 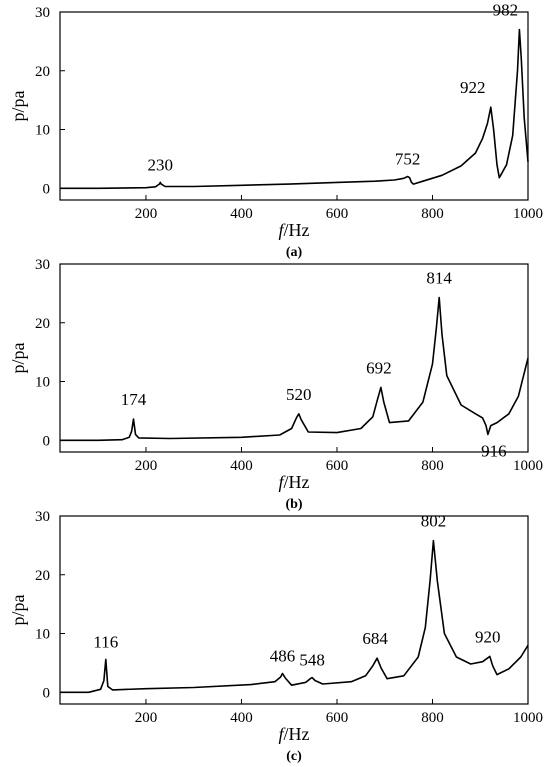 I want to click on peak-label: 922, so click(x=473, y=87).